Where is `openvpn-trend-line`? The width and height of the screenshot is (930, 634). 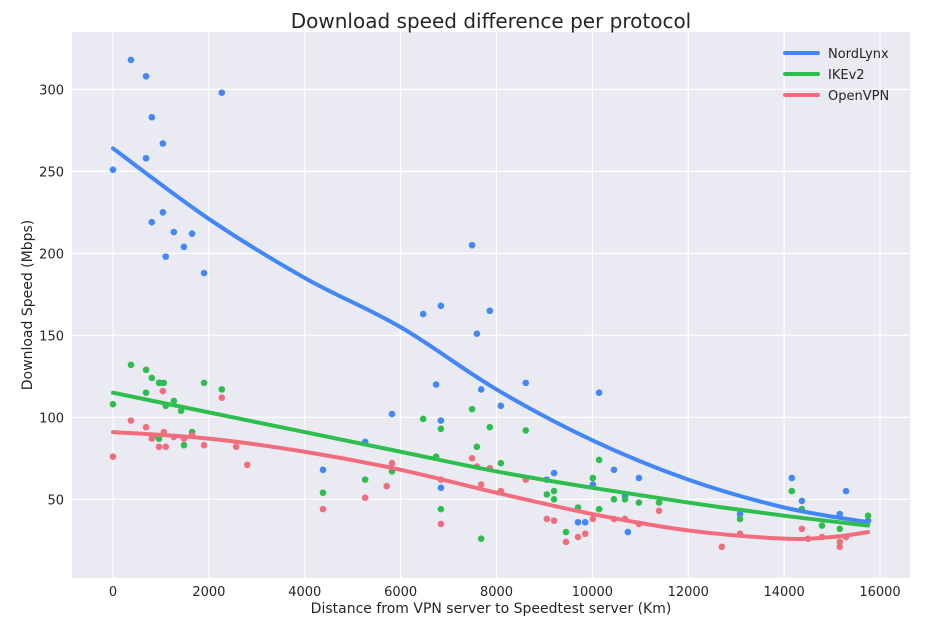 openvpn-trend-line is located at coordinates (490, 486).